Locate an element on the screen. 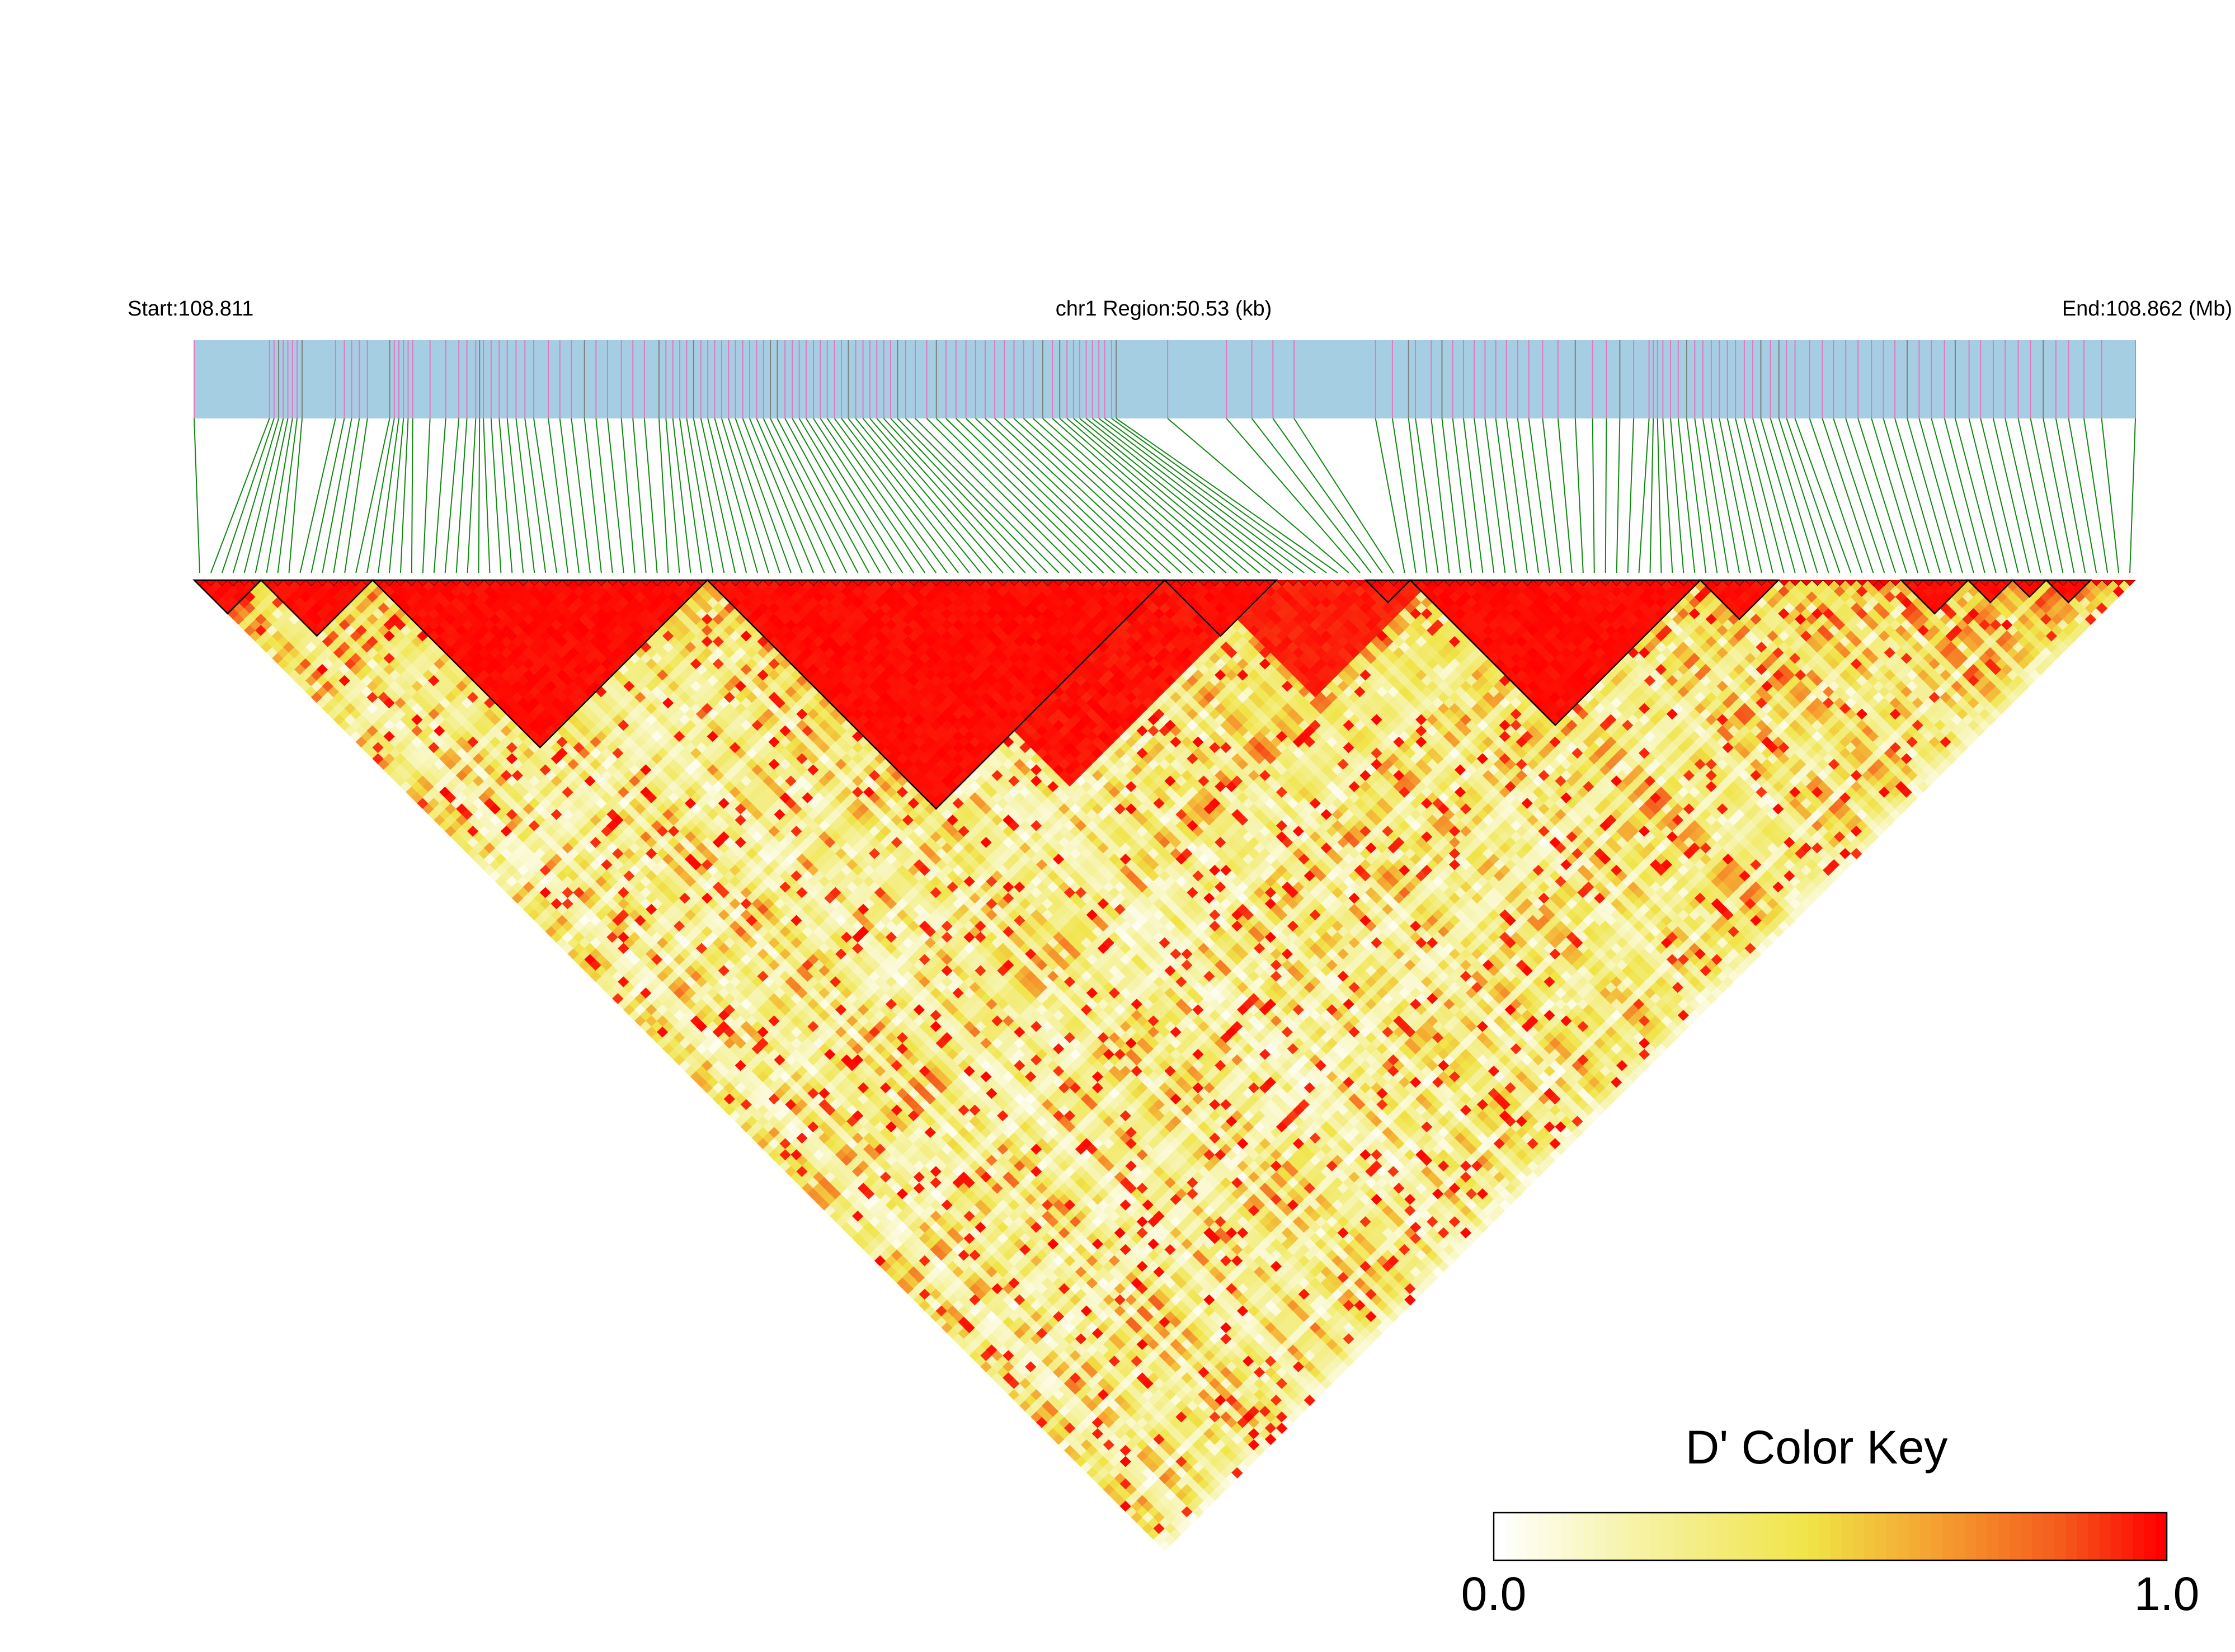  gene-track is located at coordinates (1165, 379).